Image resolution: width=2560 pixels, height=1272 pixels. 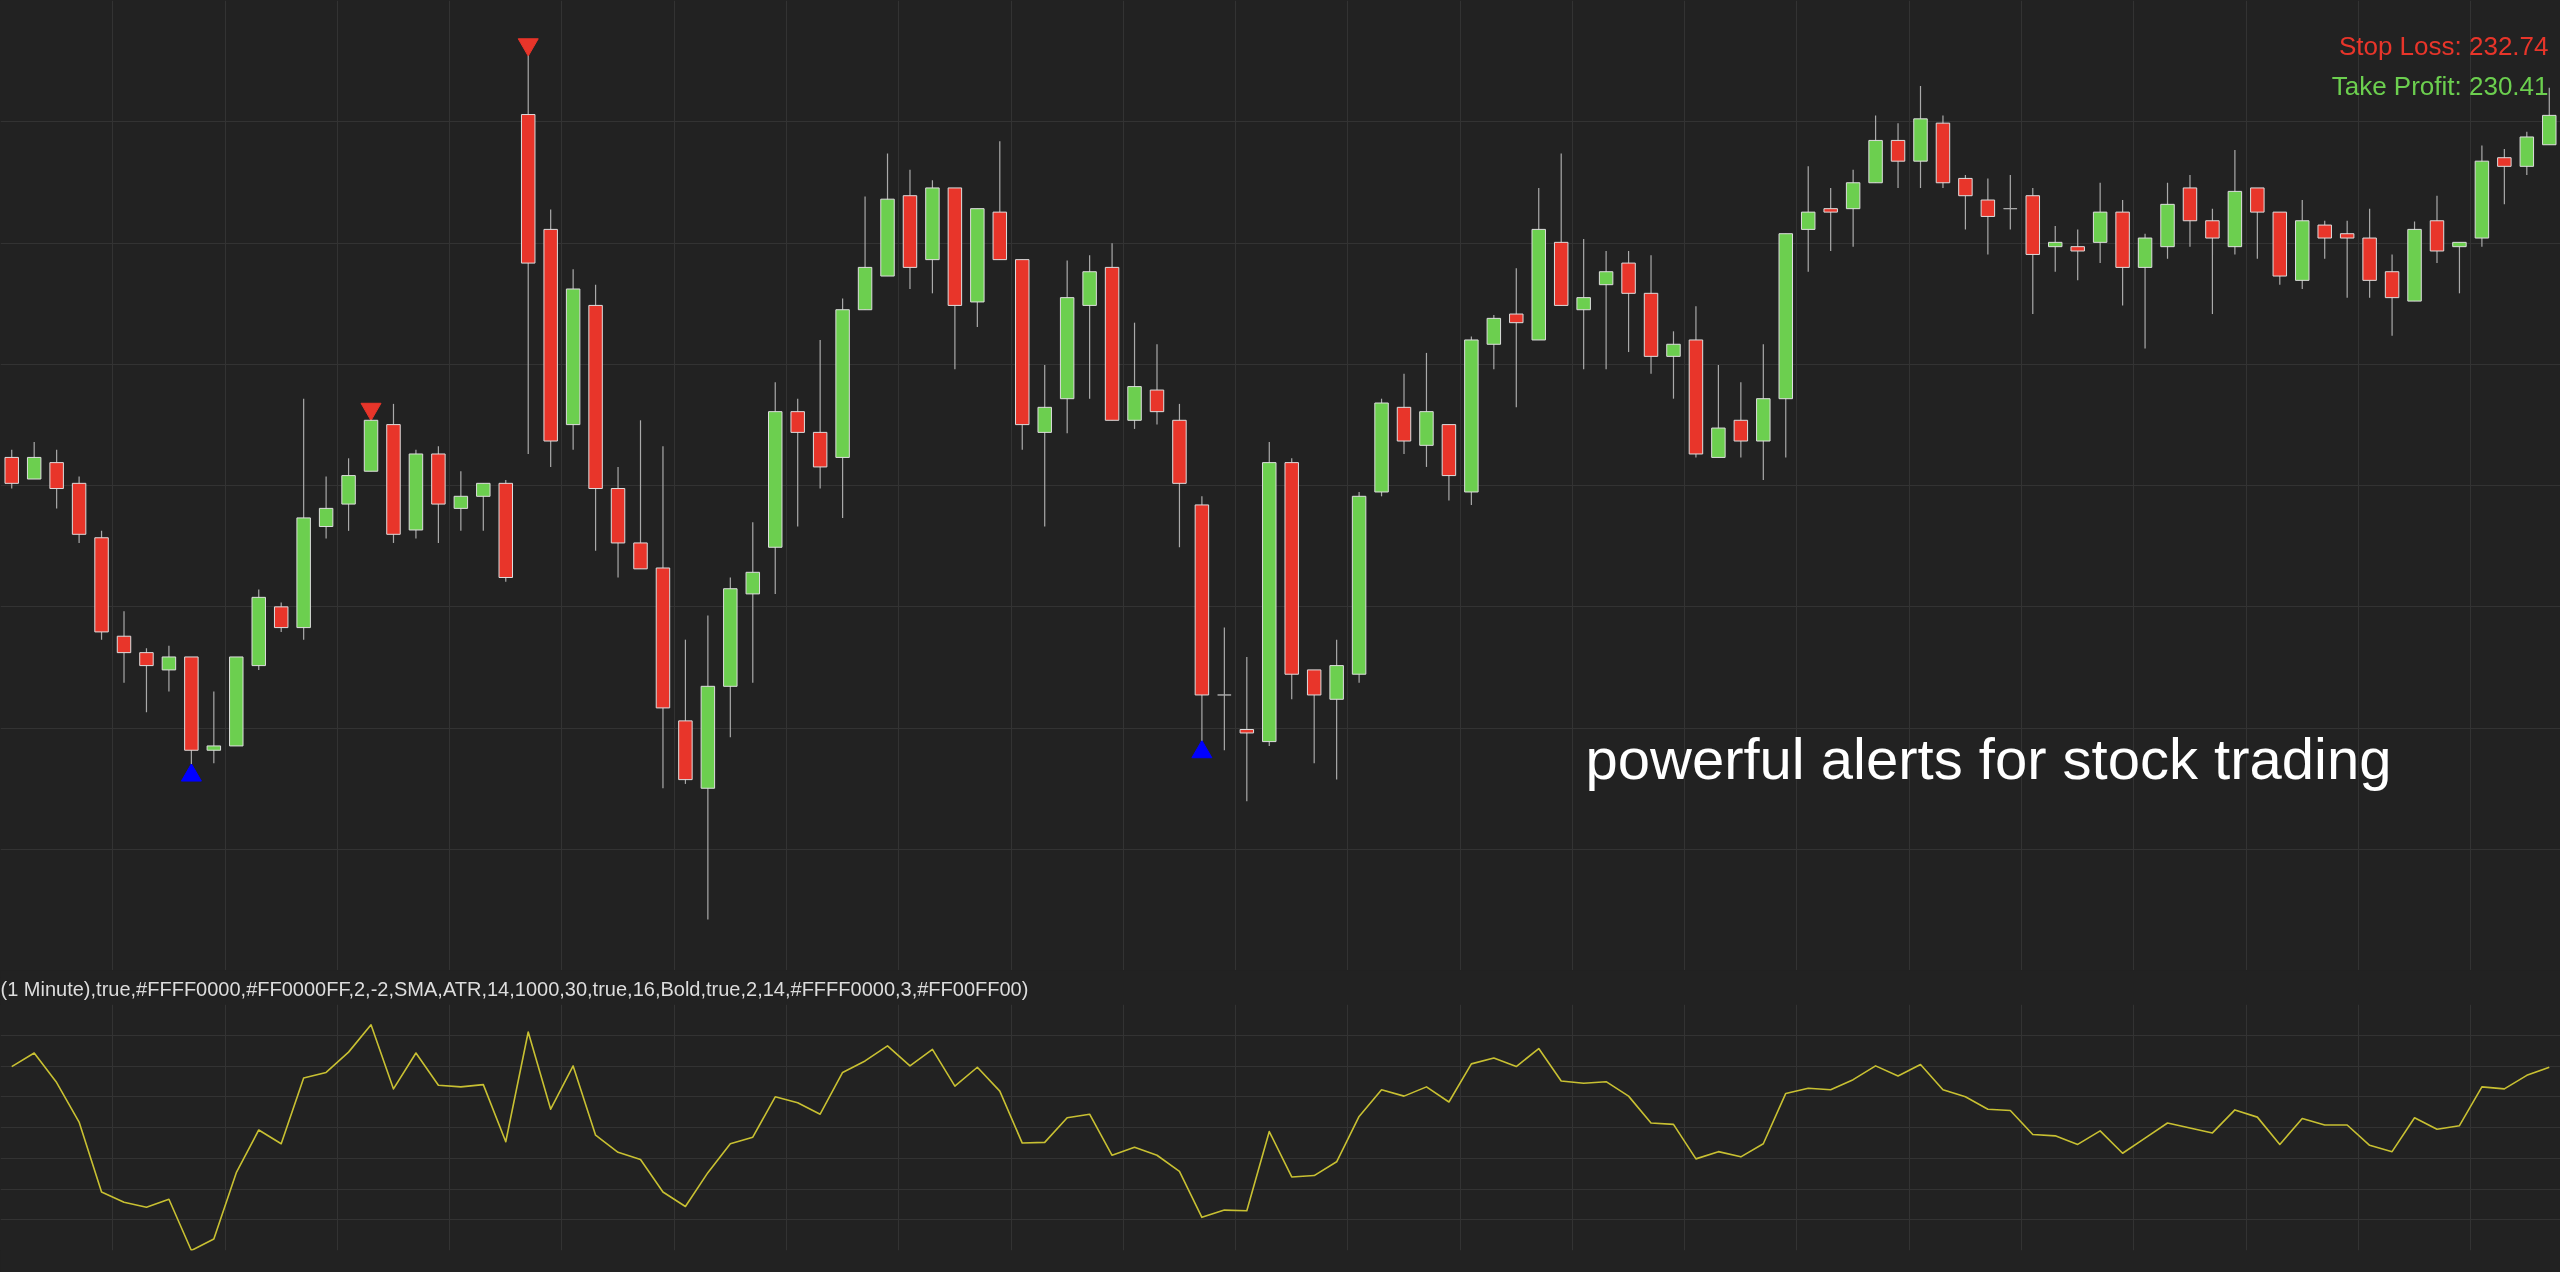 I want to click on chart-title: (1 Minute),true,#FFFF0000,#FF0000FF,2,-2,SMA,ATR,14,1000,30,true,16,Bold,true,2,14,#FFFF0000,3,#FF00FF00), so click(x=514, y=988).